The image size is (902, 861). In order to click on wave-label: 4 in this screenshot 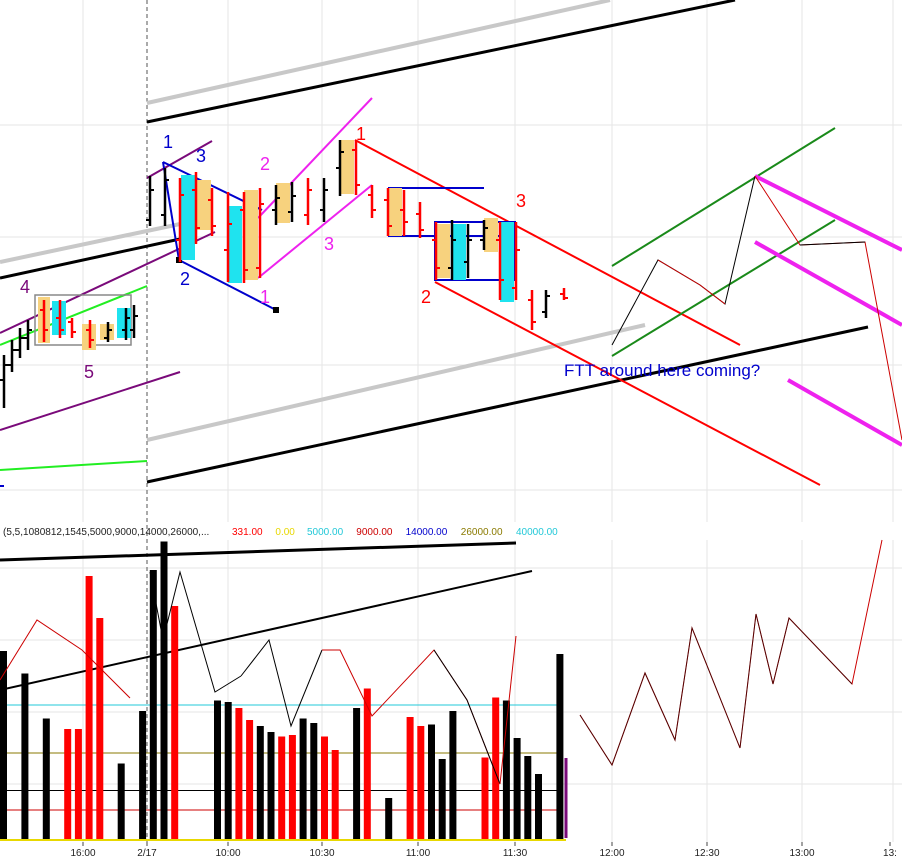, I will do `click(25, 287)`.